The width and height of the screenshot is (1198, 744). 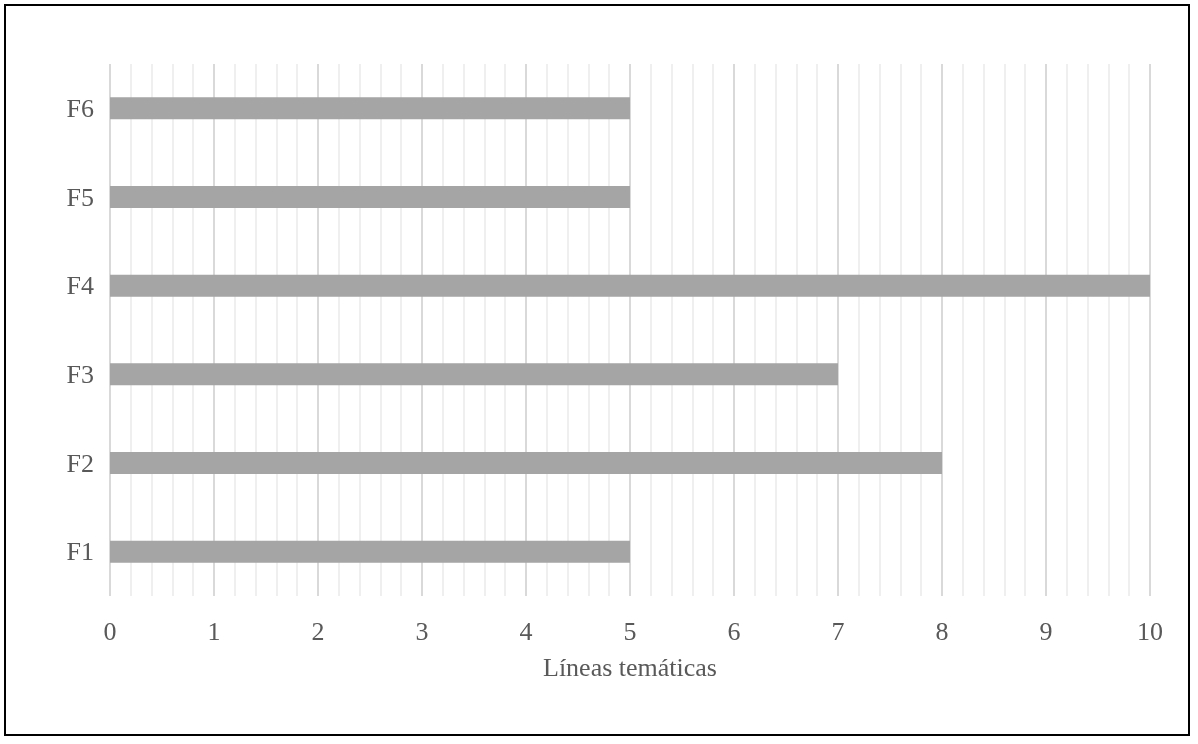 I want to click on y-tick-label: F1, so click(x=80, y=552).